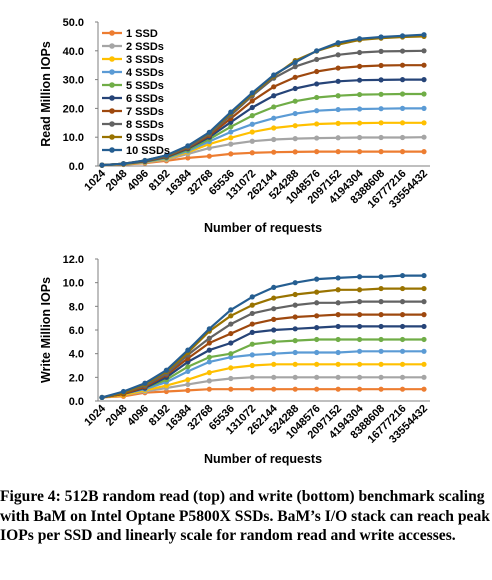 The image size is (492, 580). I want to click on write-x-axis-title: Number of requests, so click(263, 459).